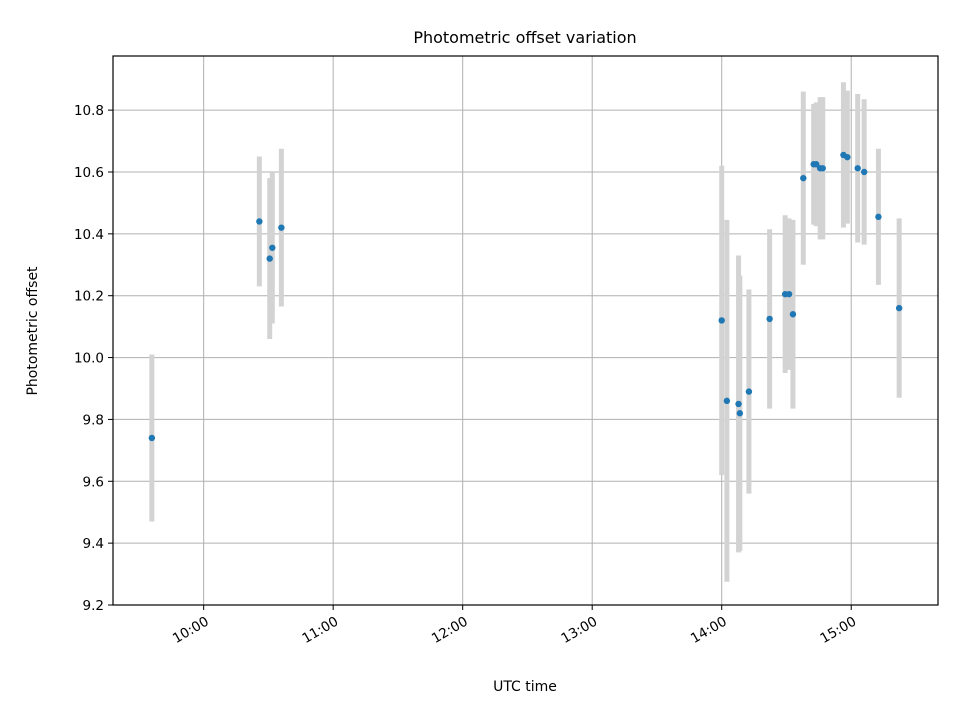 The width and height of the screenshot is (960, 720). Describe the element at coordinates (93, 482) in the screenshot. I see `y-tick-label: 9.6` at that location.